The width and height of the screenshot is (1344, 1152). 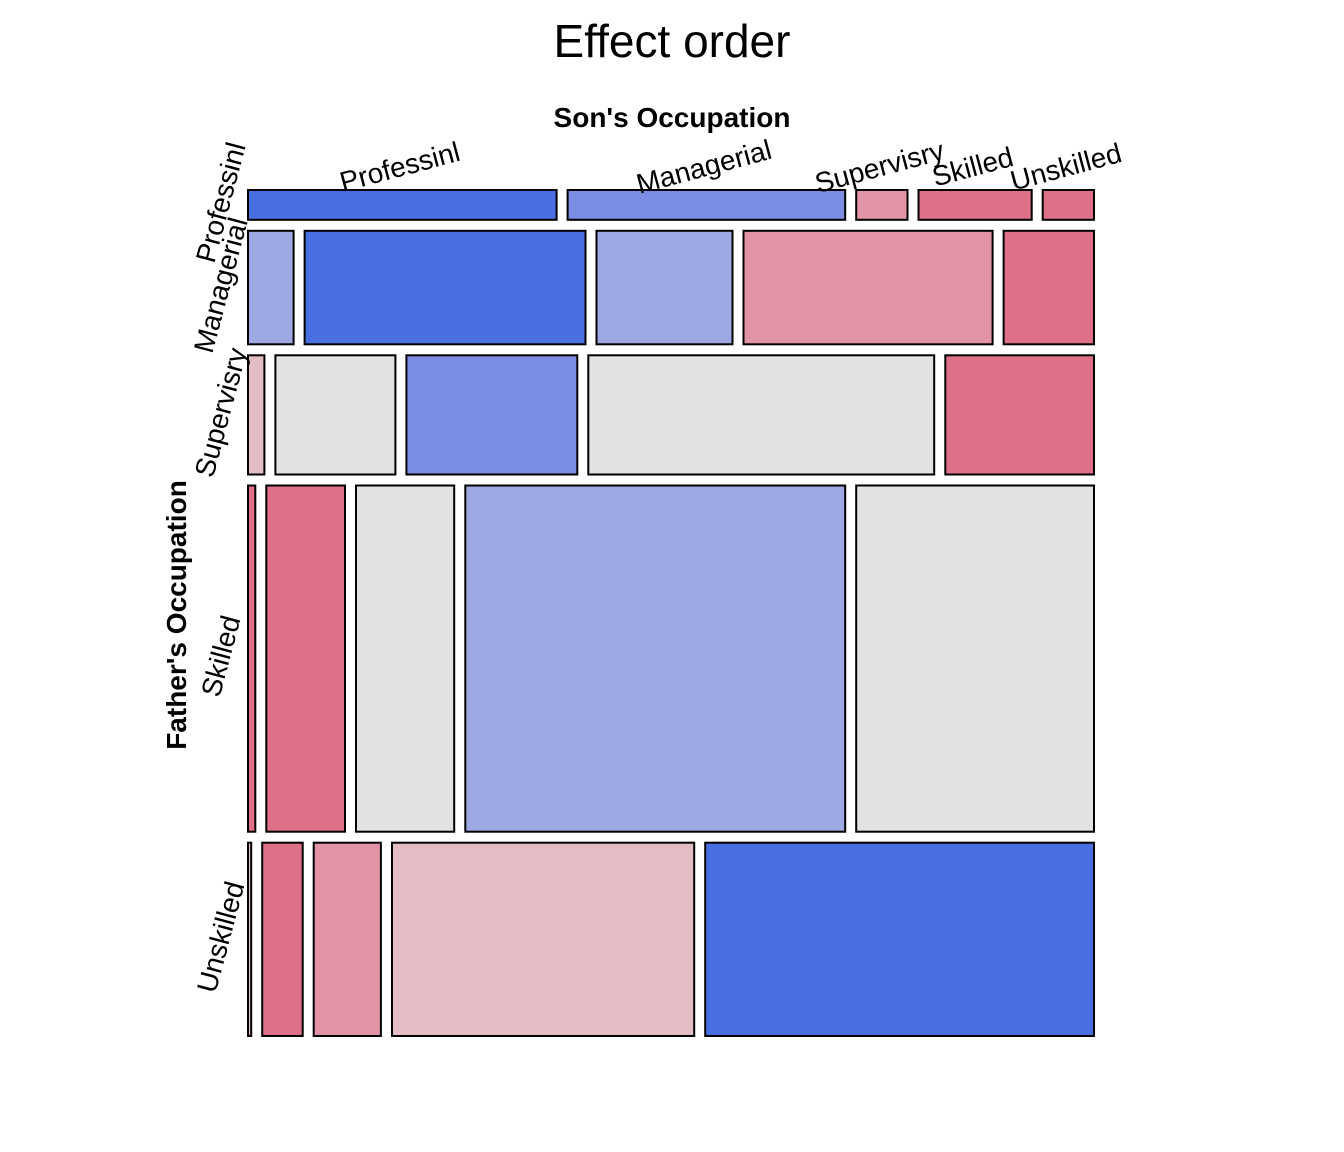 What do you see at coordinates (220, 656) in the screenshot?
I see `row-label-skilled: Skilled` at bounding box center [220, 656].